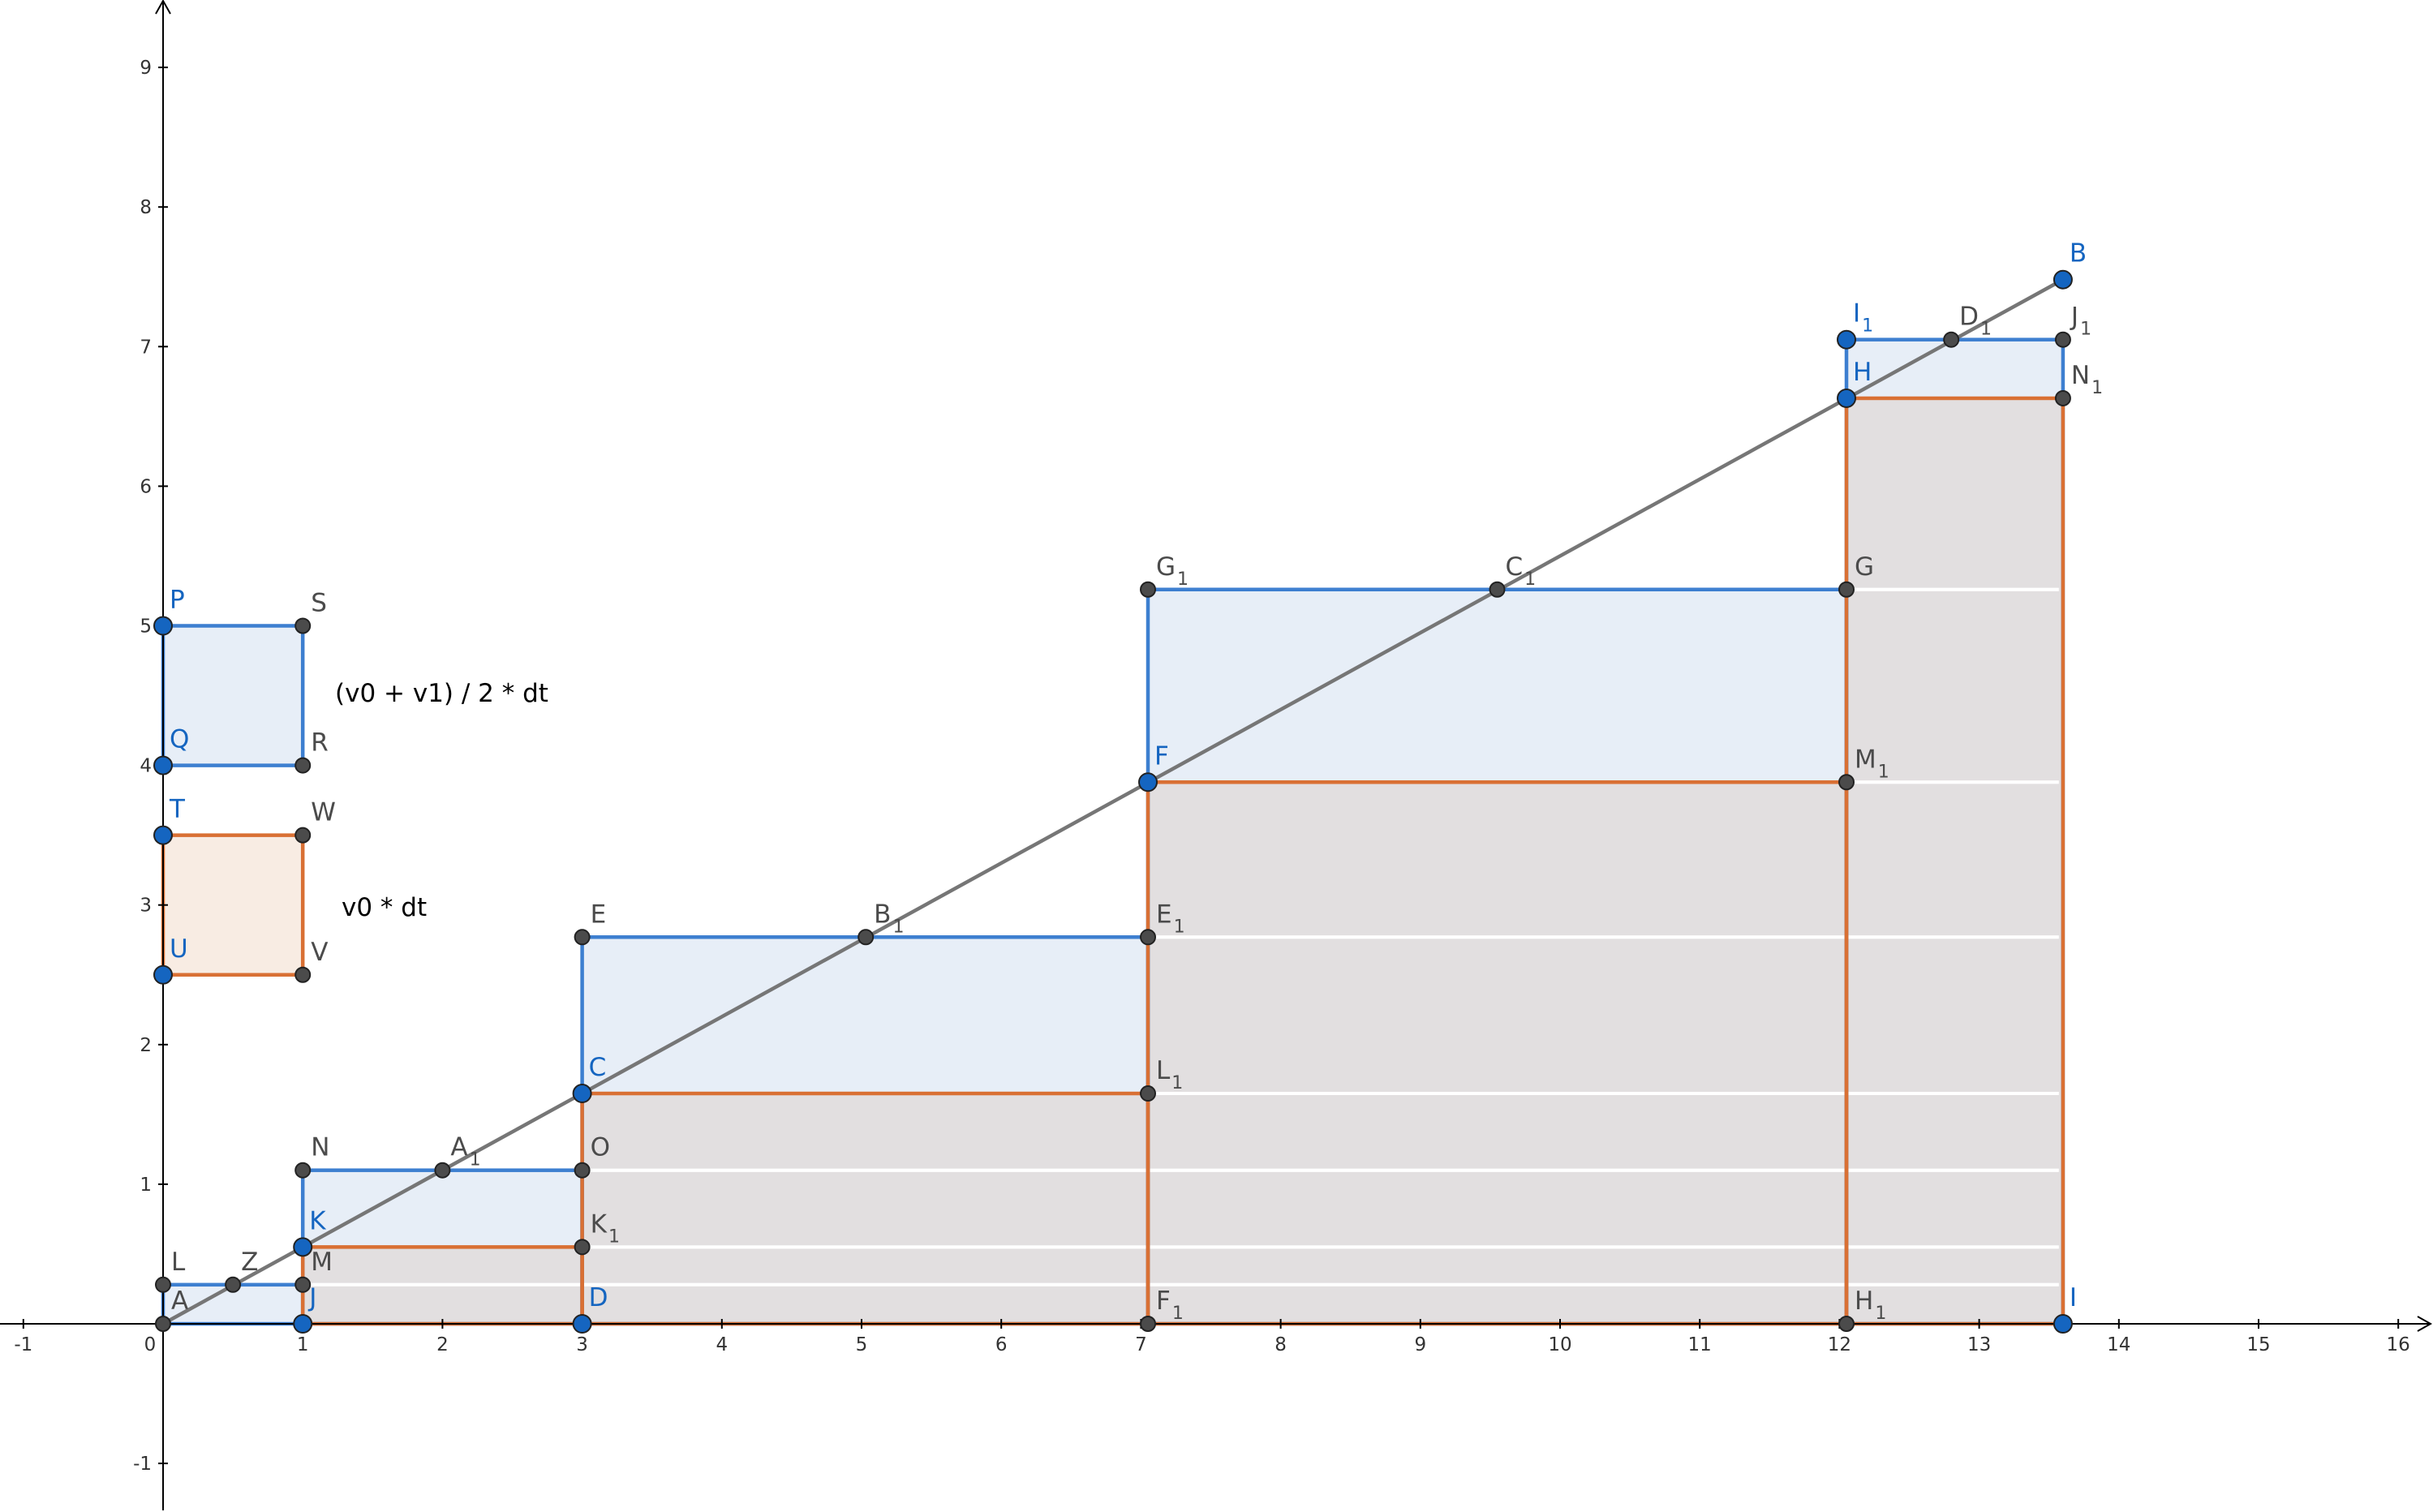  I want to click on y-tick-label: 2, so click(146, 1045).